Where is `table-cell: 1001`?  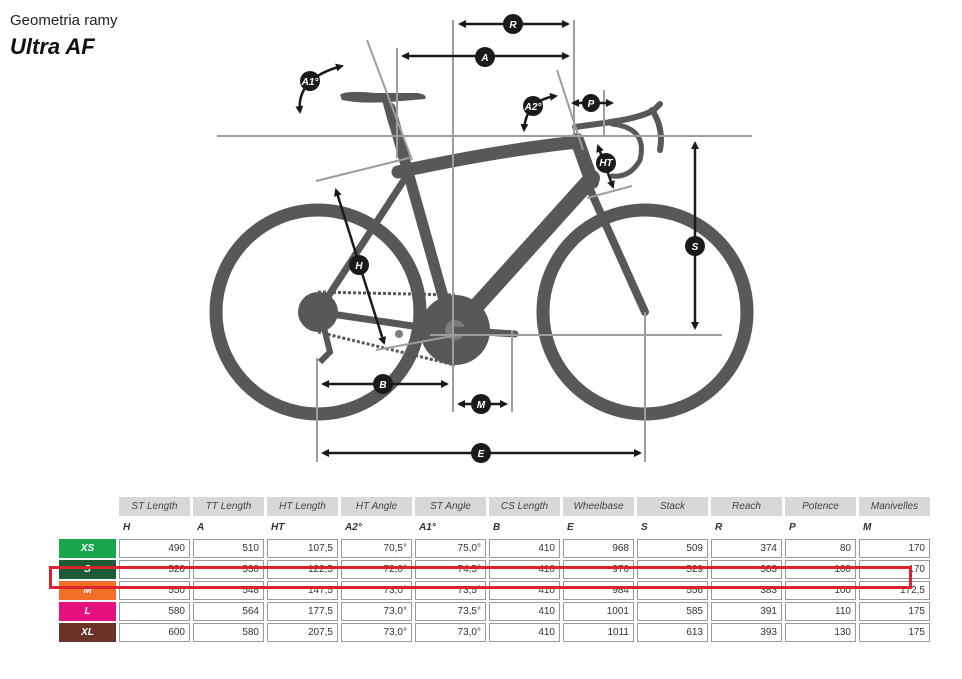
table-cell: 1001 is located at coordinates (598, 611).